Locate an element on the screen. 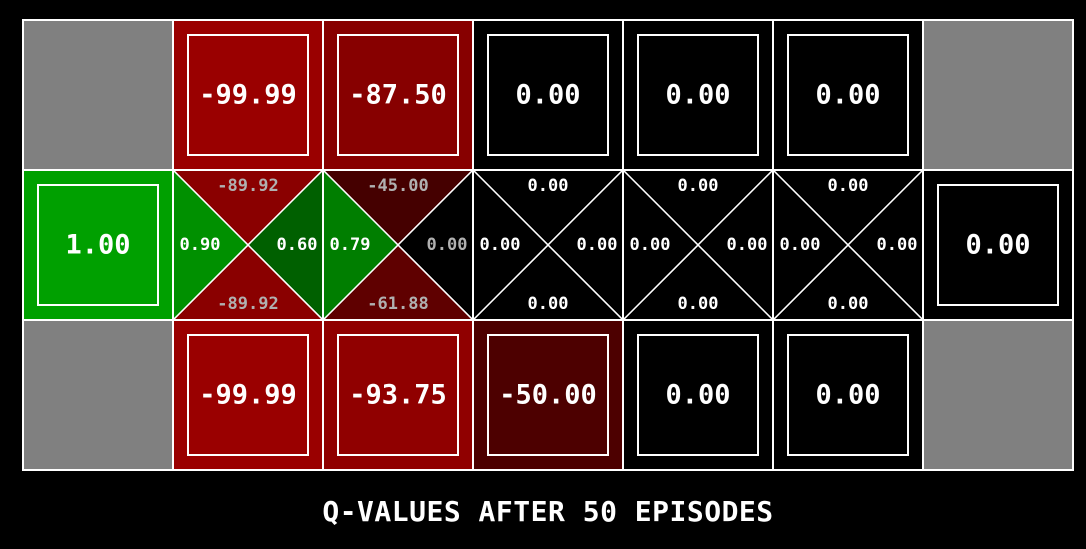 This screenshot has height=549, width=1086. value-box-r2c2 is located at coordinates (398, 395).